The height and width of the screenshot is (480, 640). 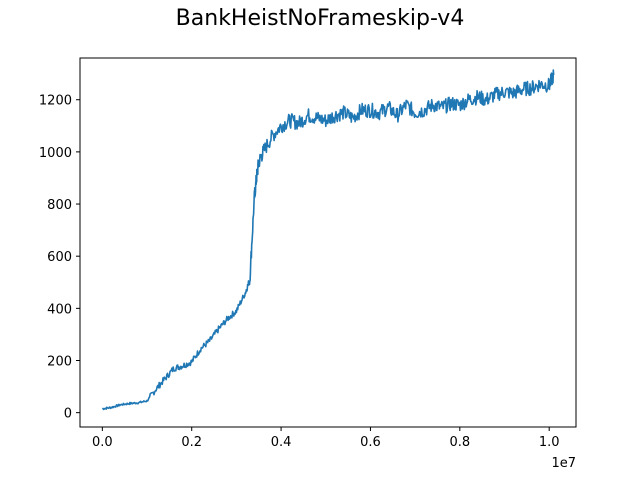 What do you see at coordinates (563, 463) in the screenshot?
I see `x-axis-offset-label: 1e7` at bounding box center [563, 463].